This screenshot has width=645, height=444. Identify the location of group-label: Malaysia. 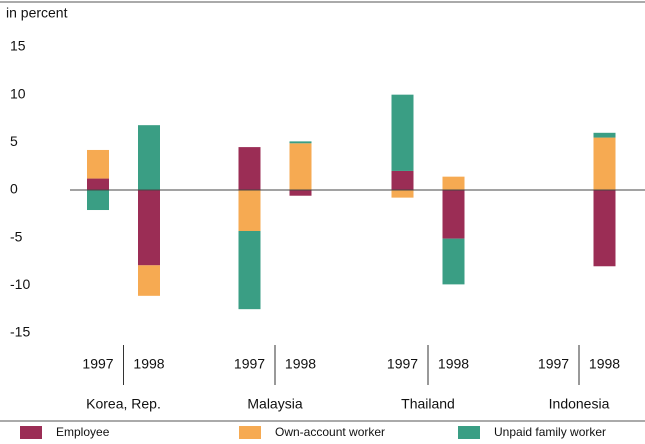
(274, 404).